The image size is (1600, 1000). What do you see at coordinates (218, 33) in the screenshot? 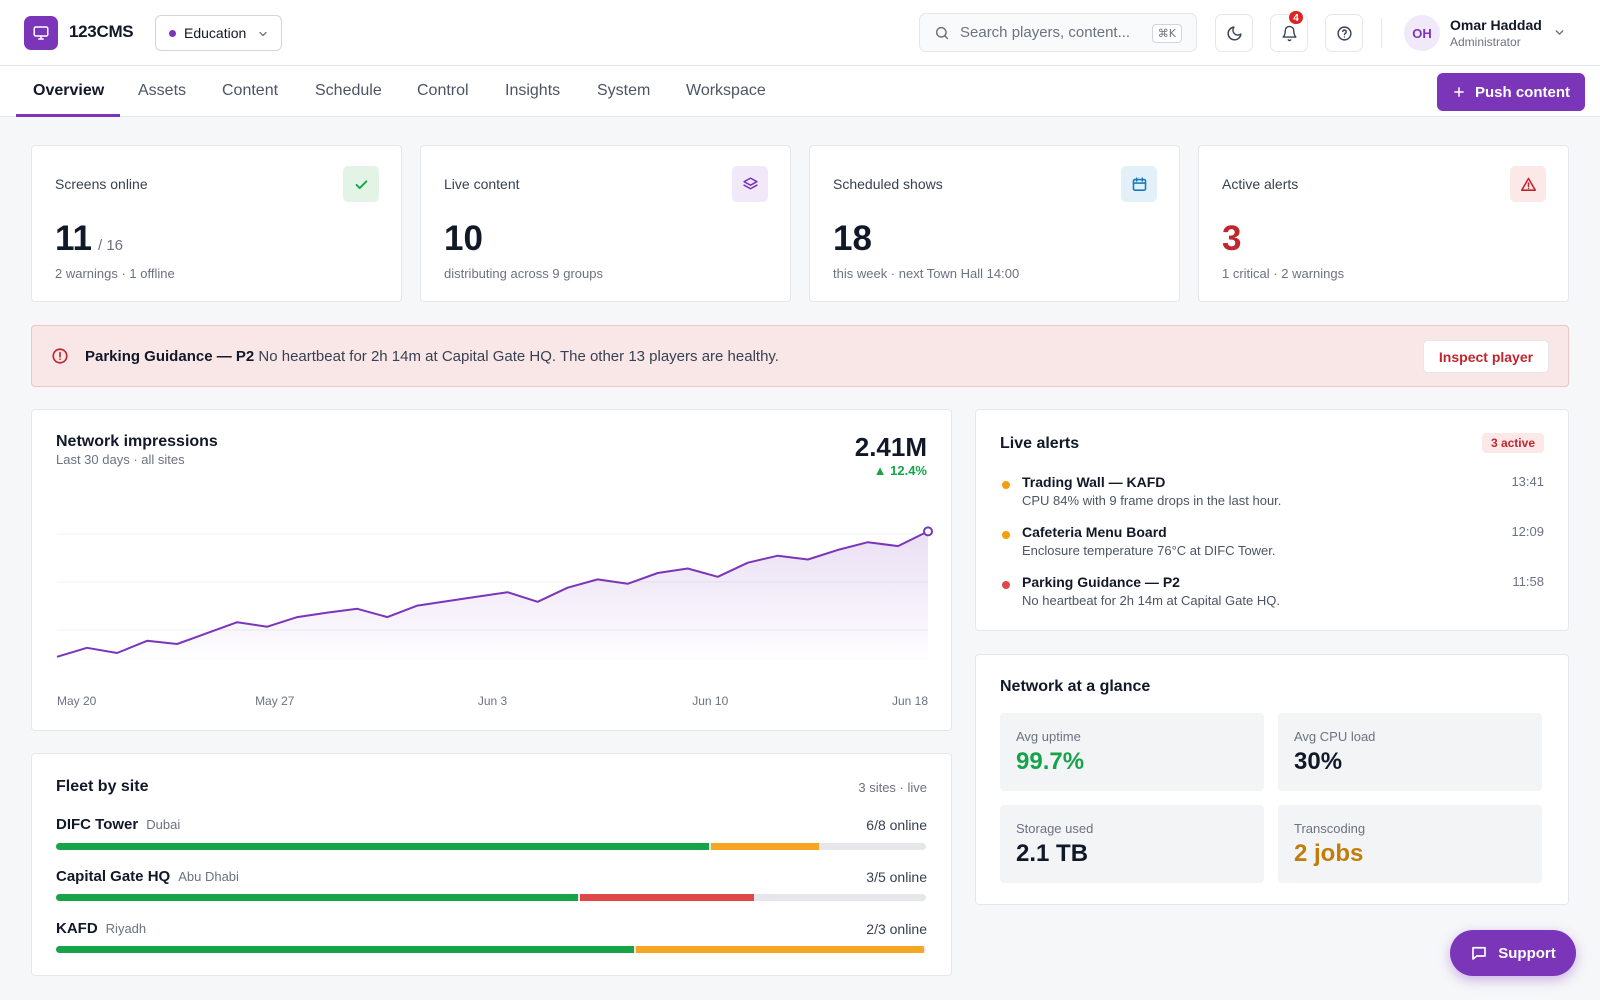
I see `workspace-select: Education` at bounding box center [218, 33].